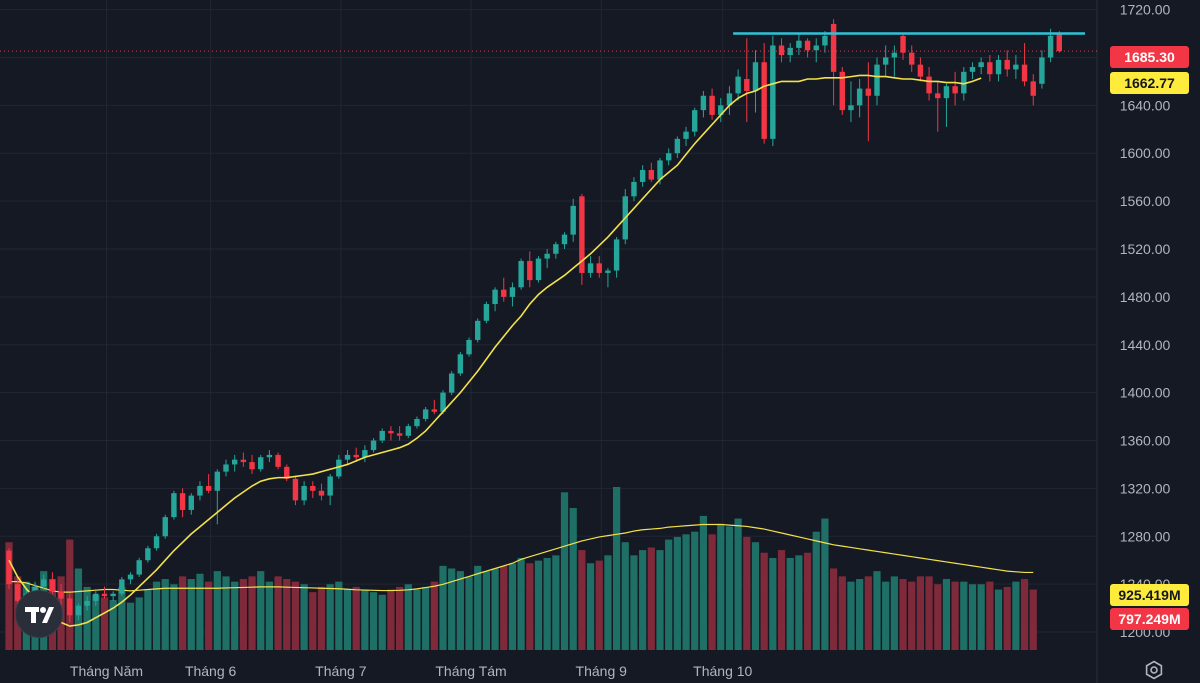  Describe the element at coordinates (1145, 441) in the screenshot. I see `price-tick-label: 1360.00` at that location.